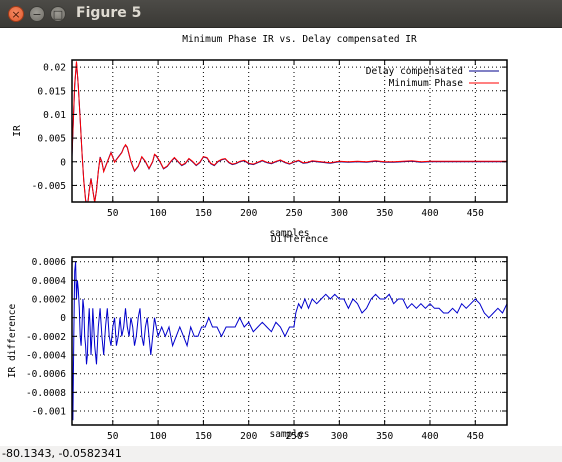  I want to click on y-axis-label: IR, so click(17, 131).